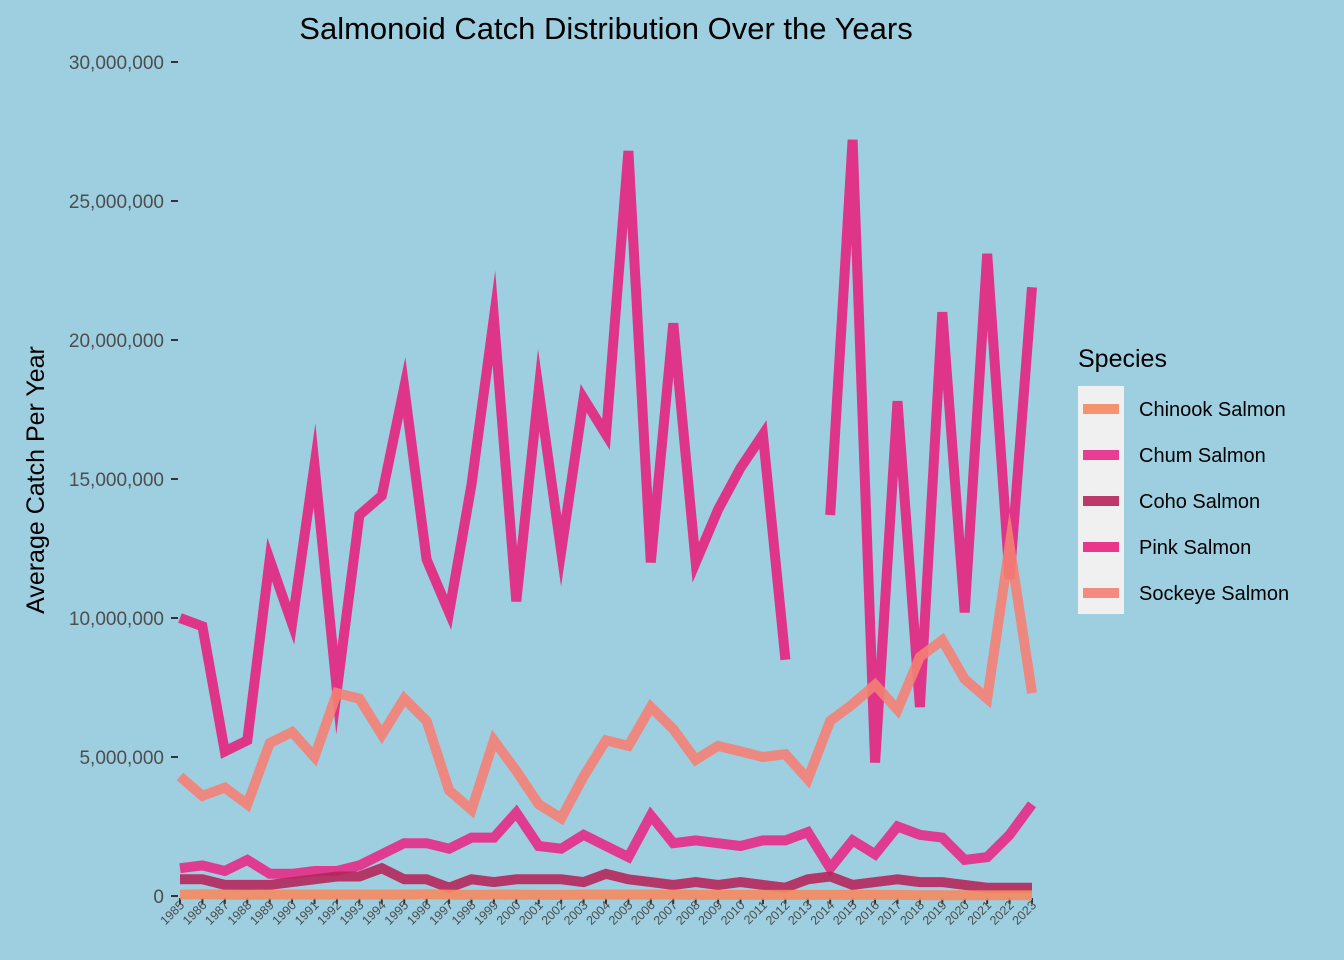 Image resolution: width=1344 pixels, height=960 pixels. Describe the element at coordinates (606, 878) in the screenshot. I see `series-line-coho-salmon` at that location.